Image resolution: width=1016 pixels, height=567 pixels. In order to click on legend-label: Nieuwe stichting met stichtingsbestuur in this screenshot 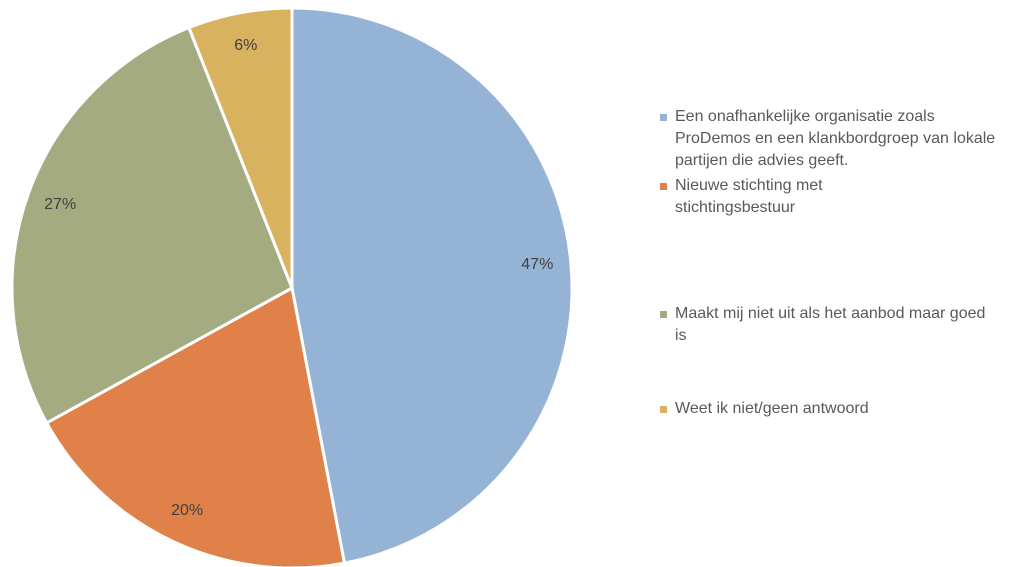, I will do `click(749, 196)`.